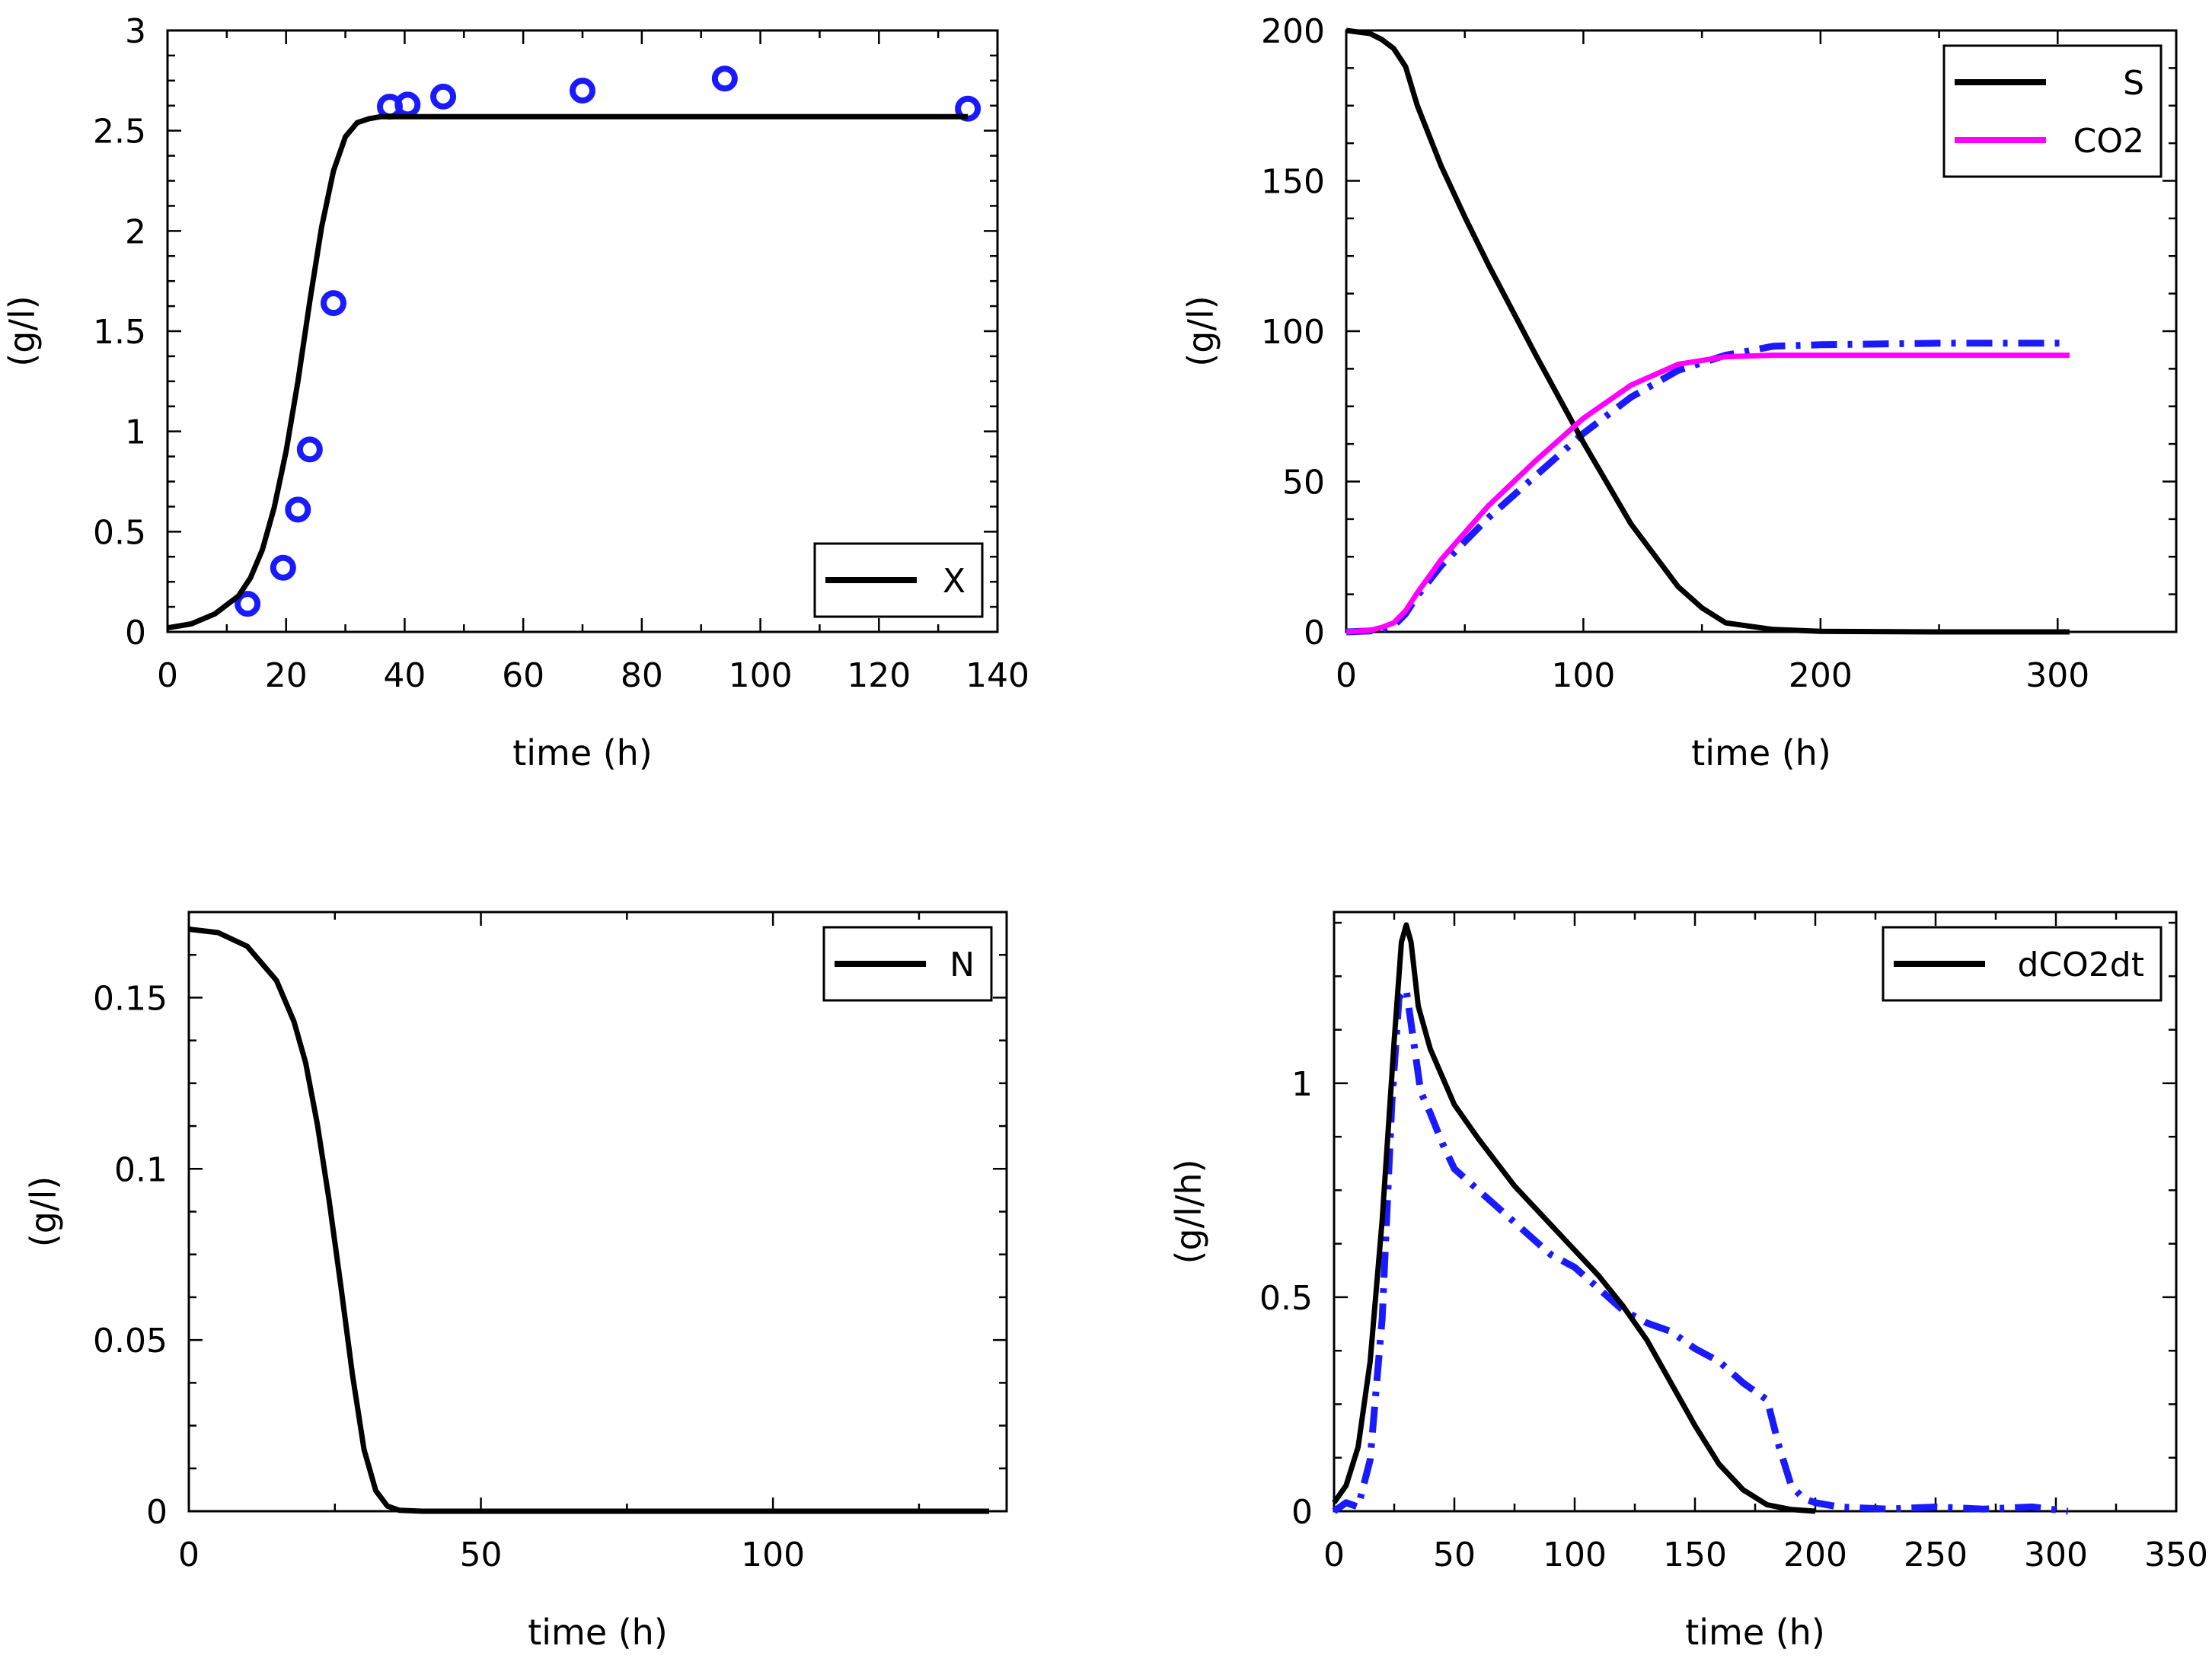 Image resolution: width=2212 pixels, height=1665 pixels. I want to click on x-tick-label: 350, so click(2176, 1555).